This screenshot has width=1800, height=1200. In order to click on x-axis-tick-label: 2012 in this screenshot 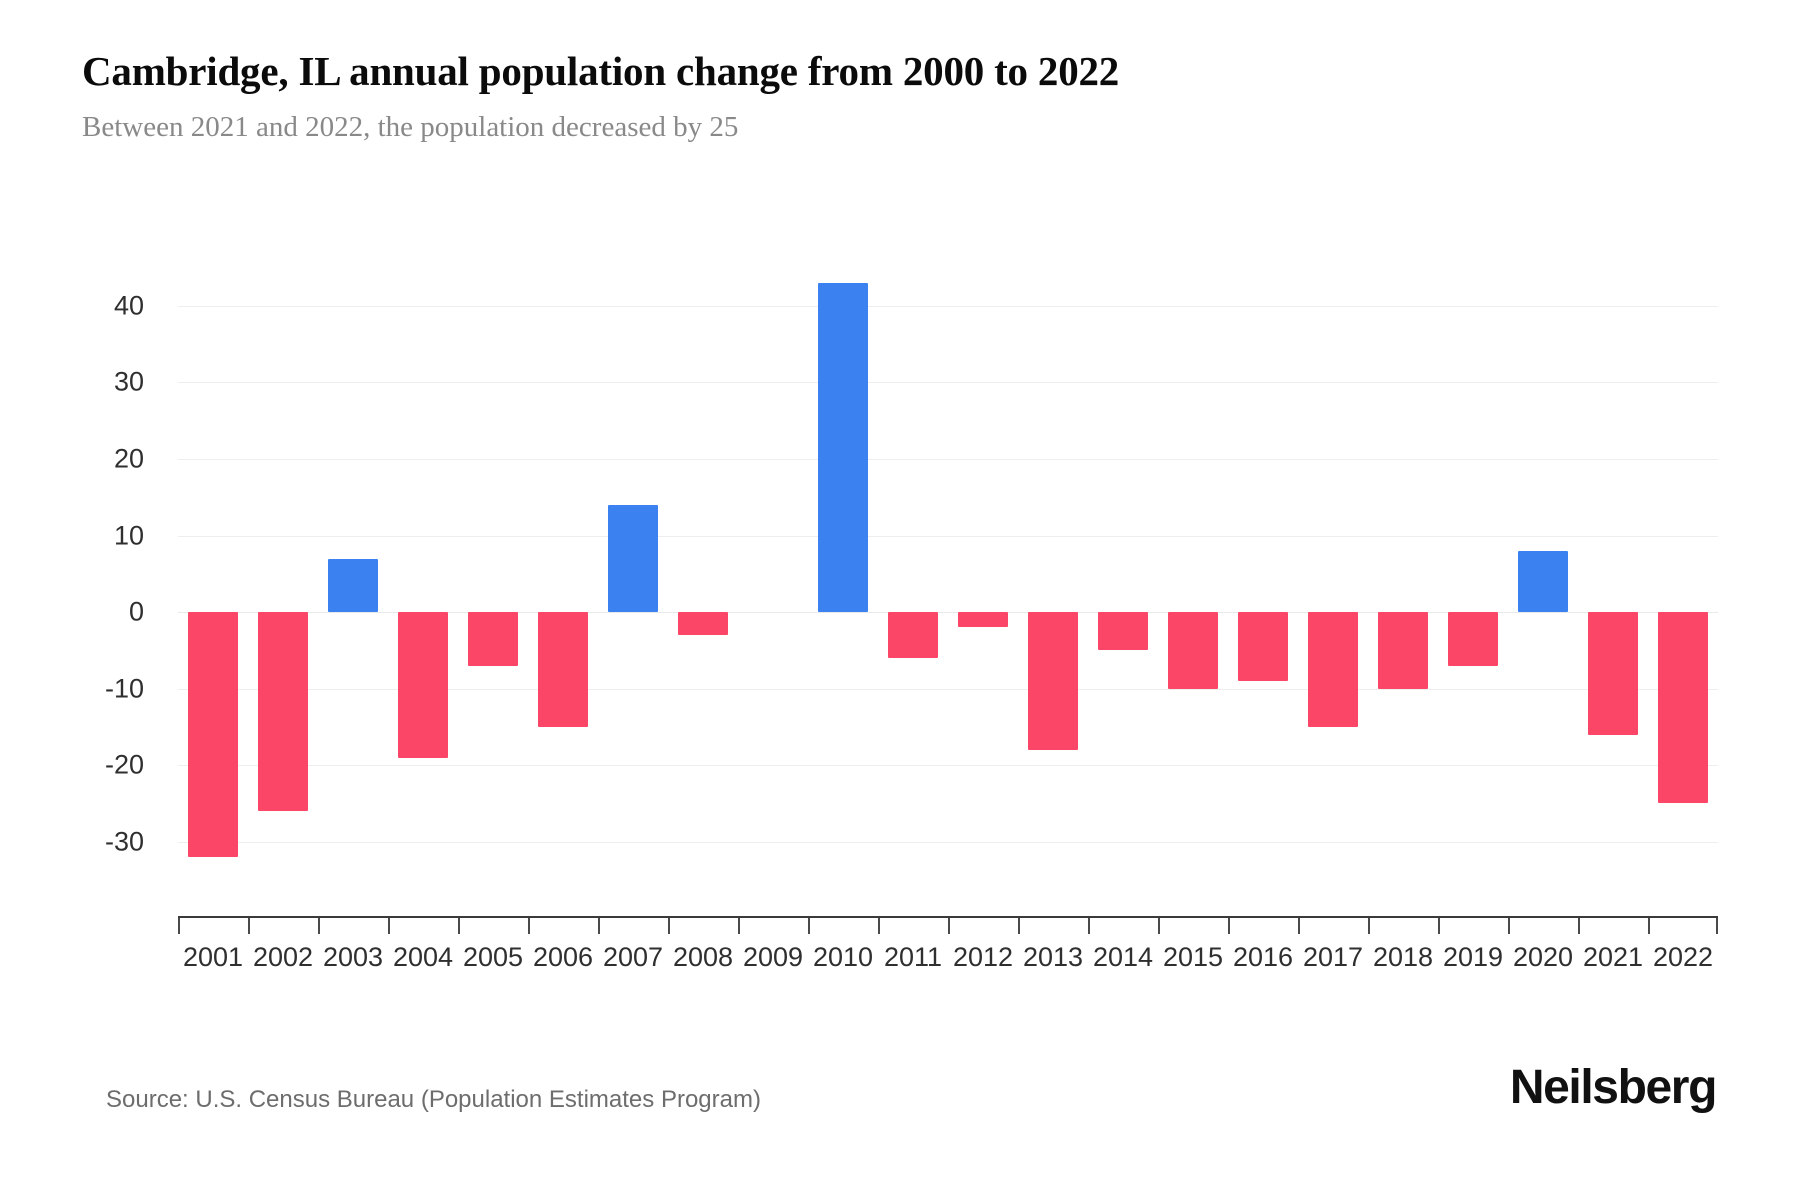, I will do `click(983, 957)`.